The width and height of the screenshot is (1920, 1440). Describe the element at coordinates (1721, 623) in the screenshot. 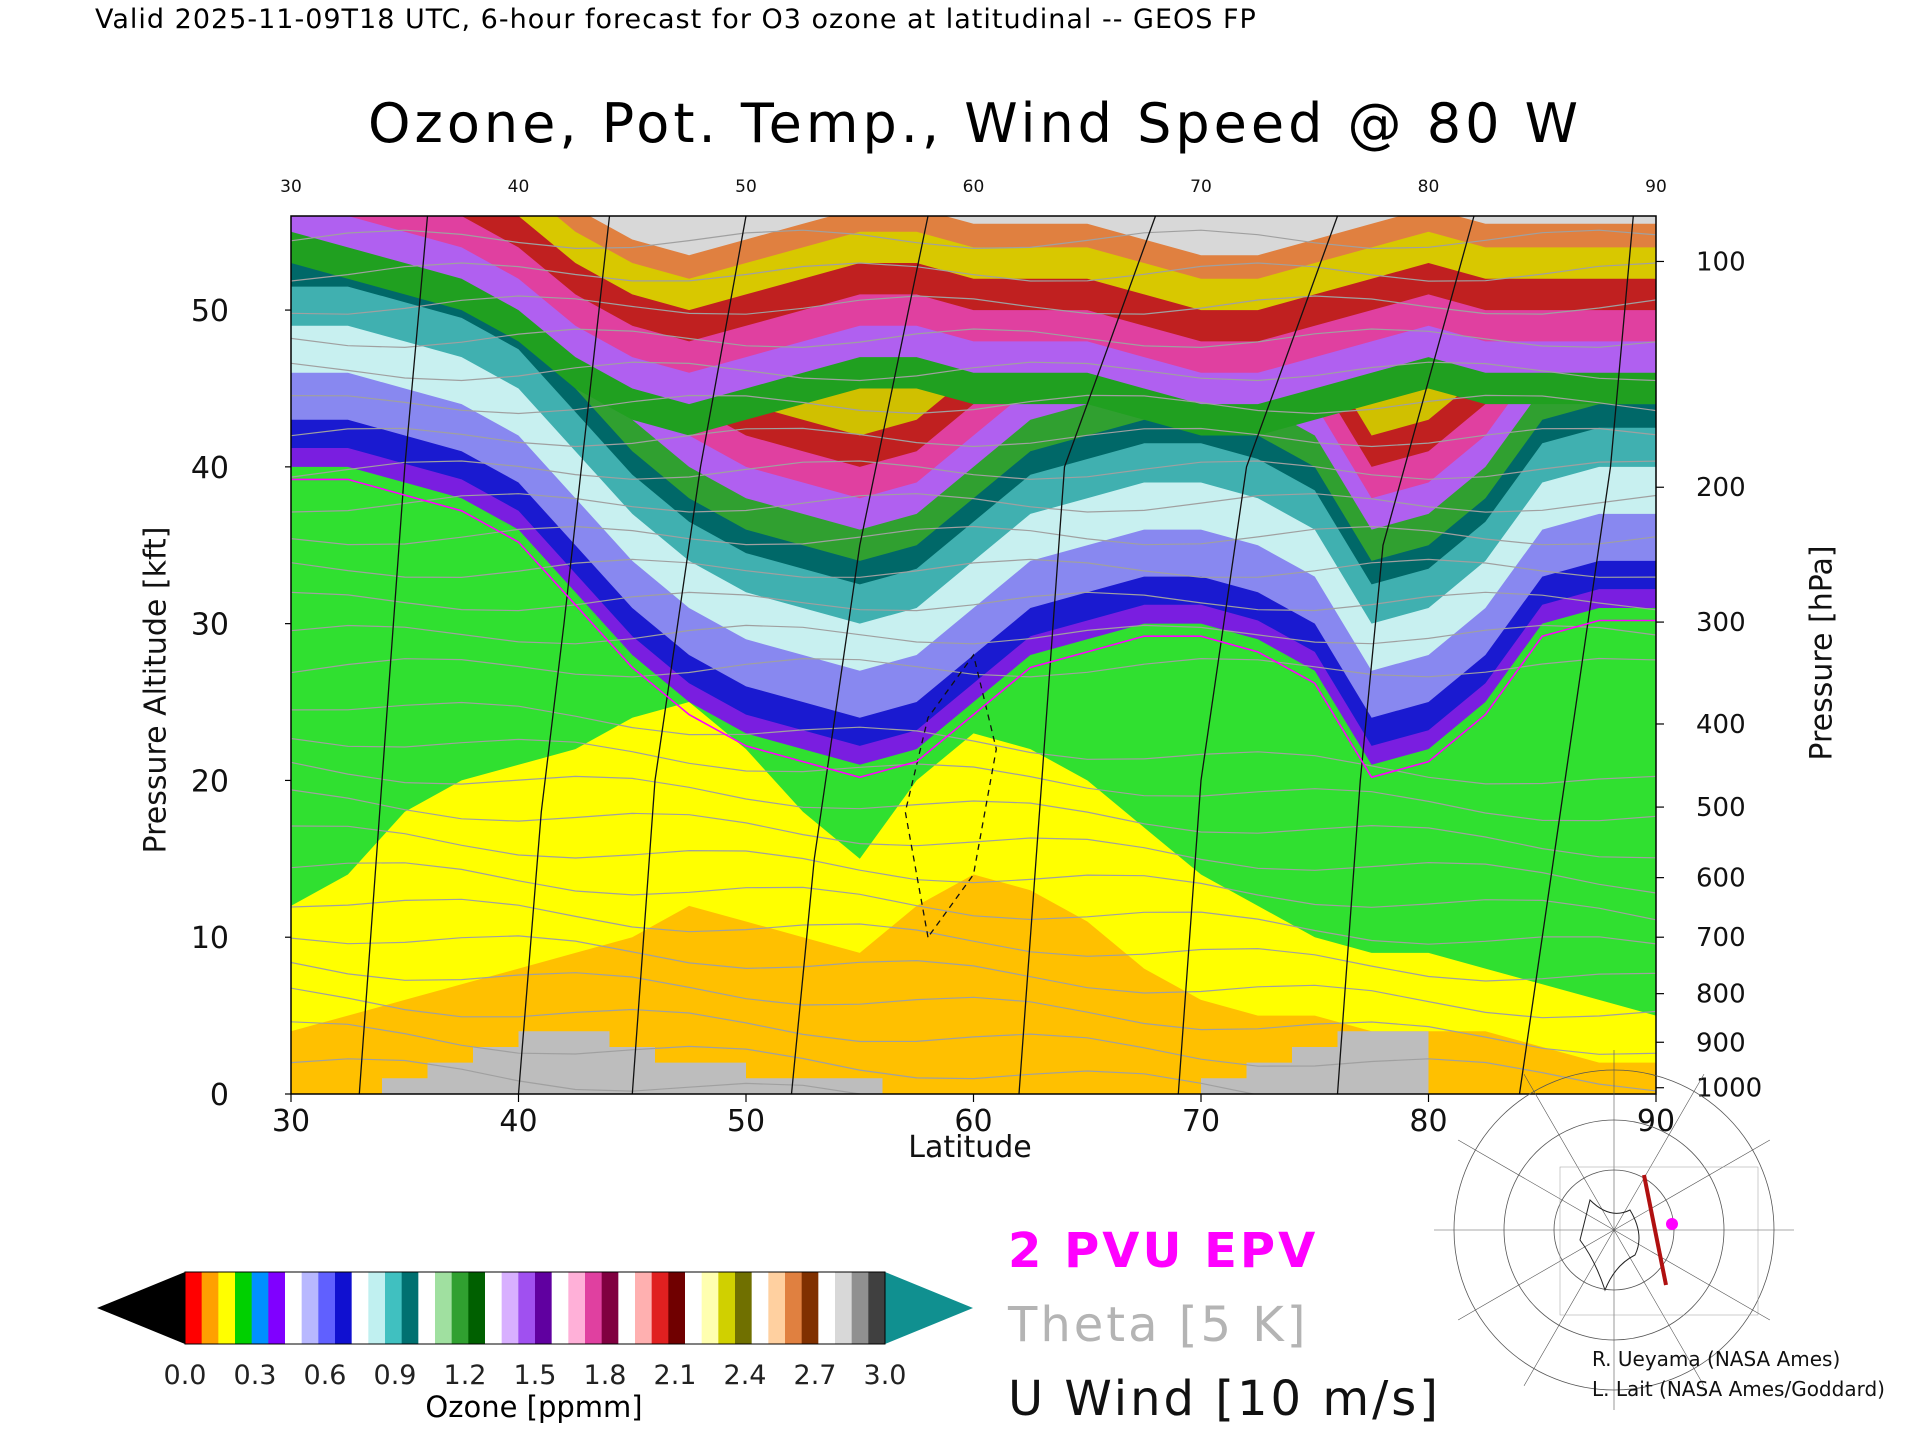

I see `y-right-tick-label: 300` at that location.